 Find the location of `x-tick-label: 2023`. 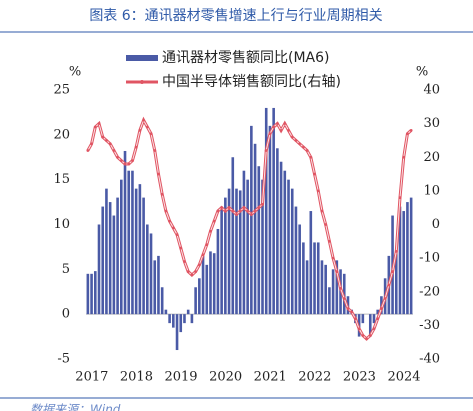

x-tick-label: 2023 is located at coordinates (359, 377).